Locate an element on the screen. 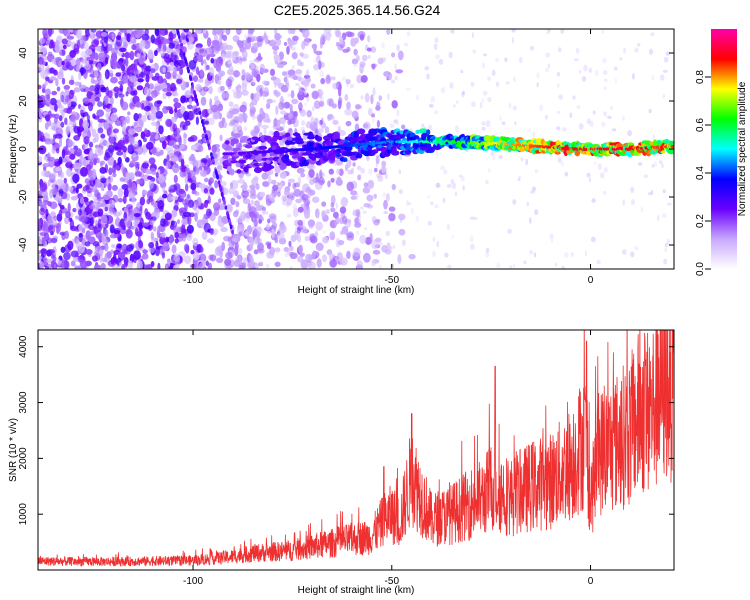 The width and height of the screenshot is (750, 600). colorbar-scale is located at coordinates (724, 149).